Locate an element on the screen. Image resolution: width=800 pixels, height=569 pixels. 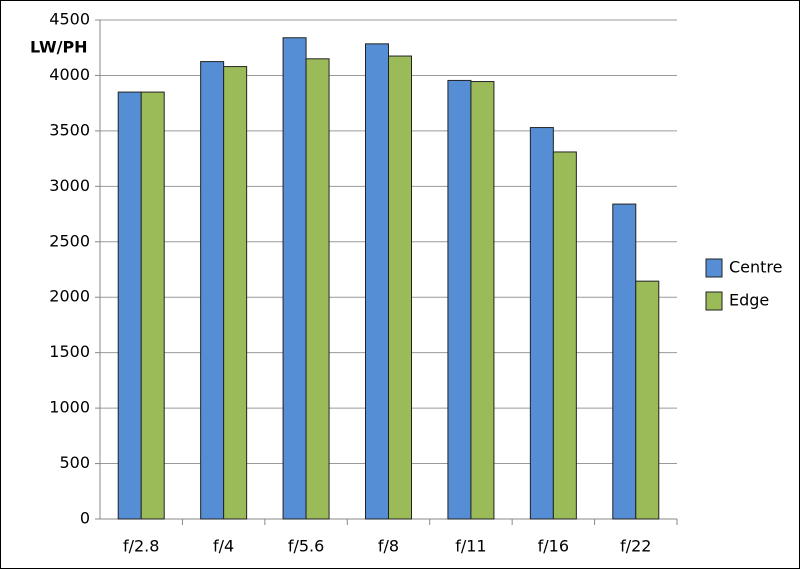
y-axis-label: LW/PH is located at coordinates (59, 47).